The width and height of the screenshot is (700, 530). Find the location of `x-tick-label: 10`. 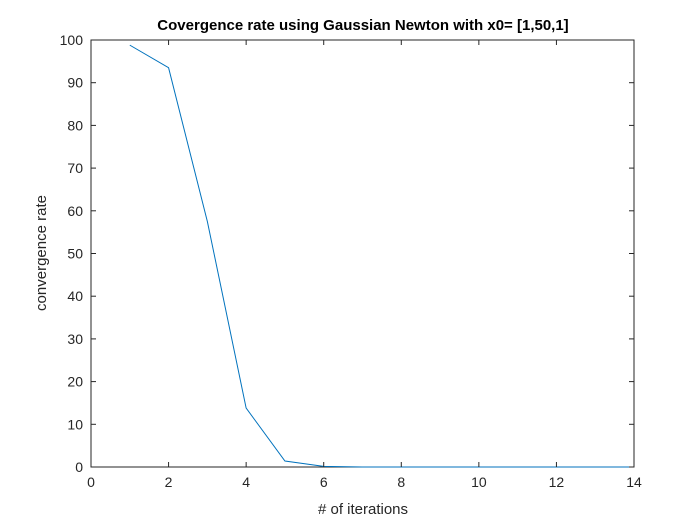

x-tick-label: 10 is located at coordinates (479, 482).